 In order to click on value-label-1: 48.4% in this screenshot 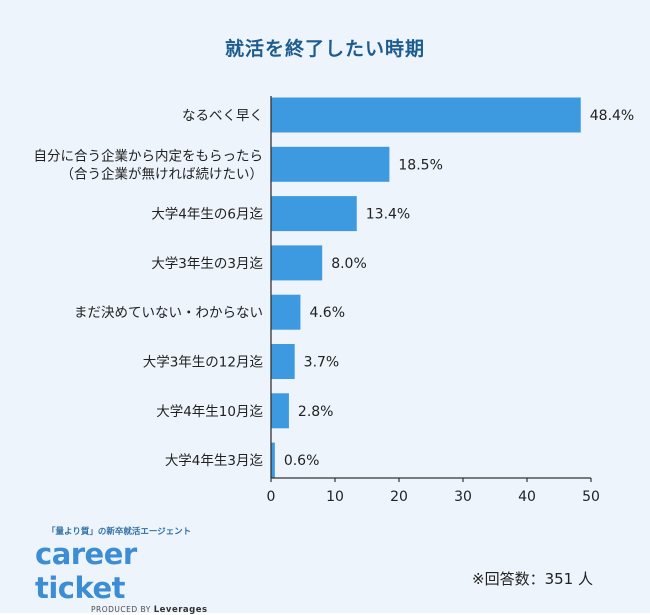, I will do `click(612, 116)`.